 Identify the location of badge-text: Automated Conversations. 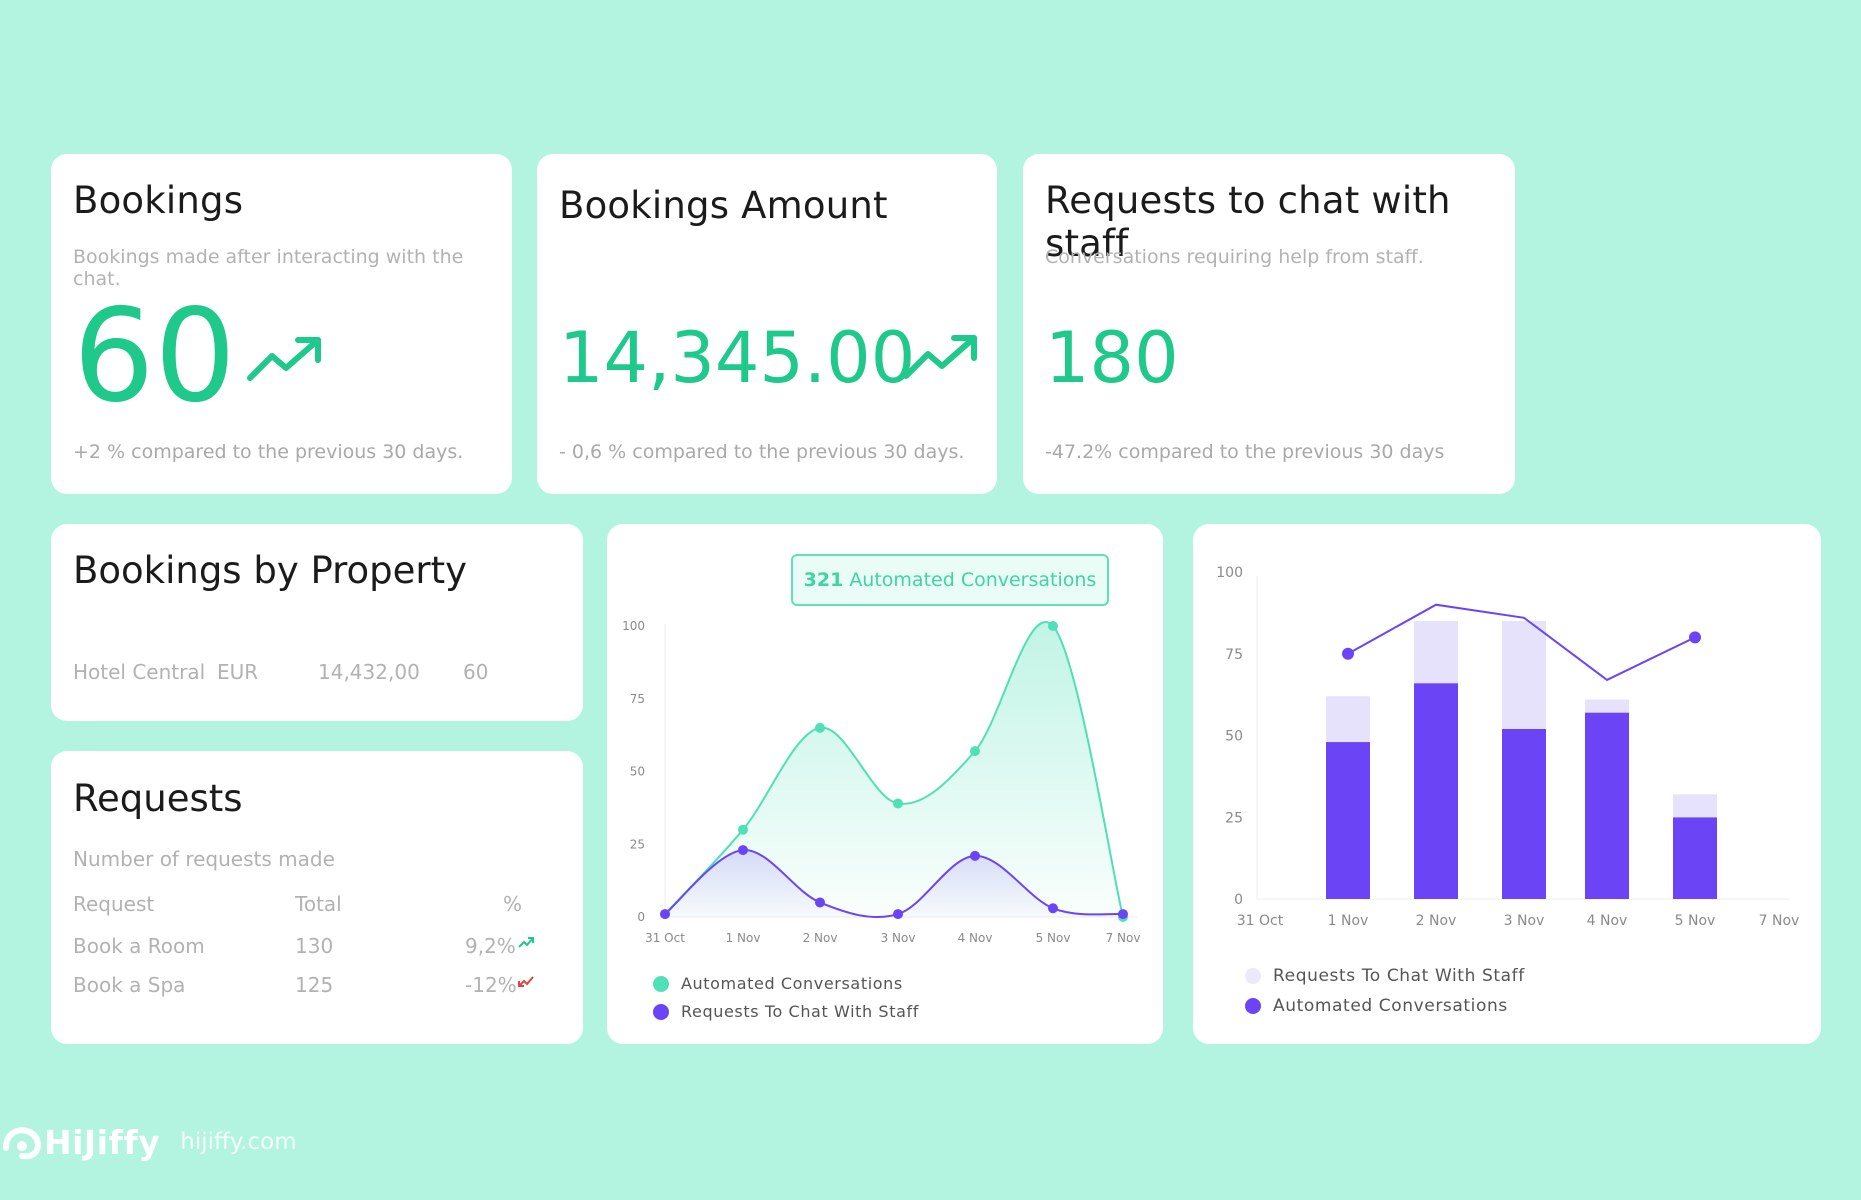
(973, 580).